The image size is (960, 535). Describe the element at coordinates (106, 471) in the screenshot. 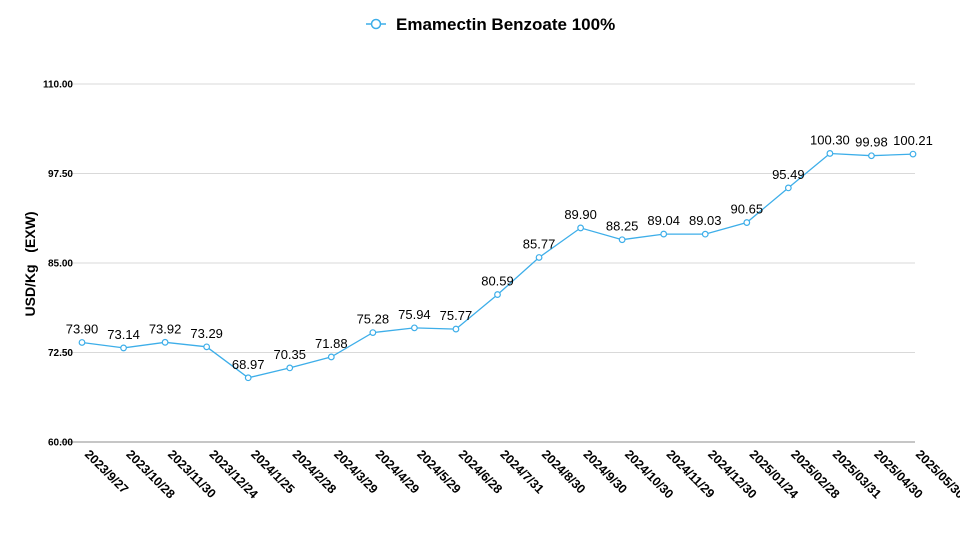

I see `x-tick-label: 2023/9/27` at that location.